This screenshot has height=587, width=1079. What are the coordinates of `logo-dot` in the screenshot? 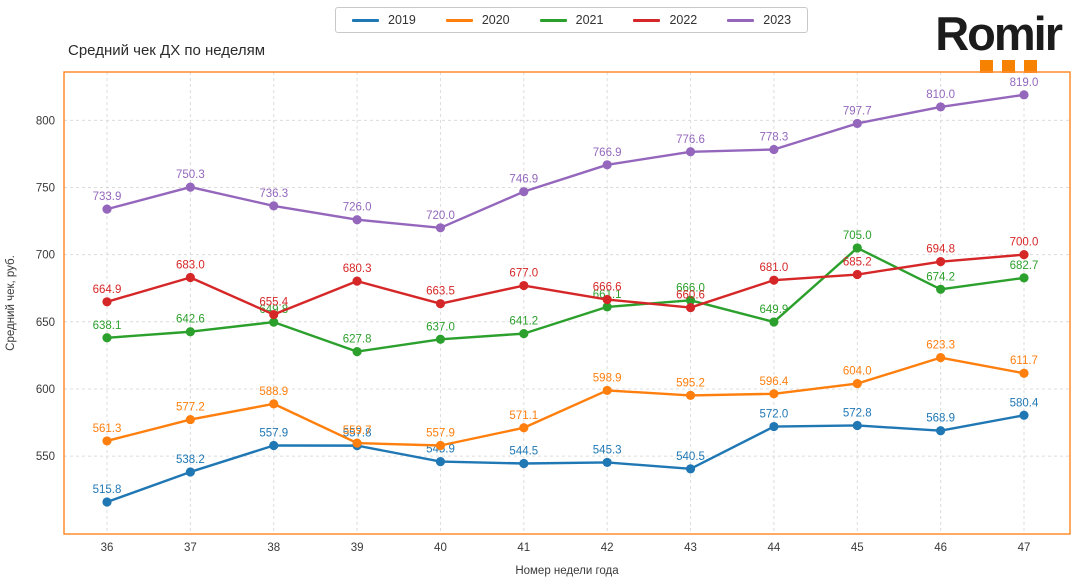 It's located at (1030, 66).